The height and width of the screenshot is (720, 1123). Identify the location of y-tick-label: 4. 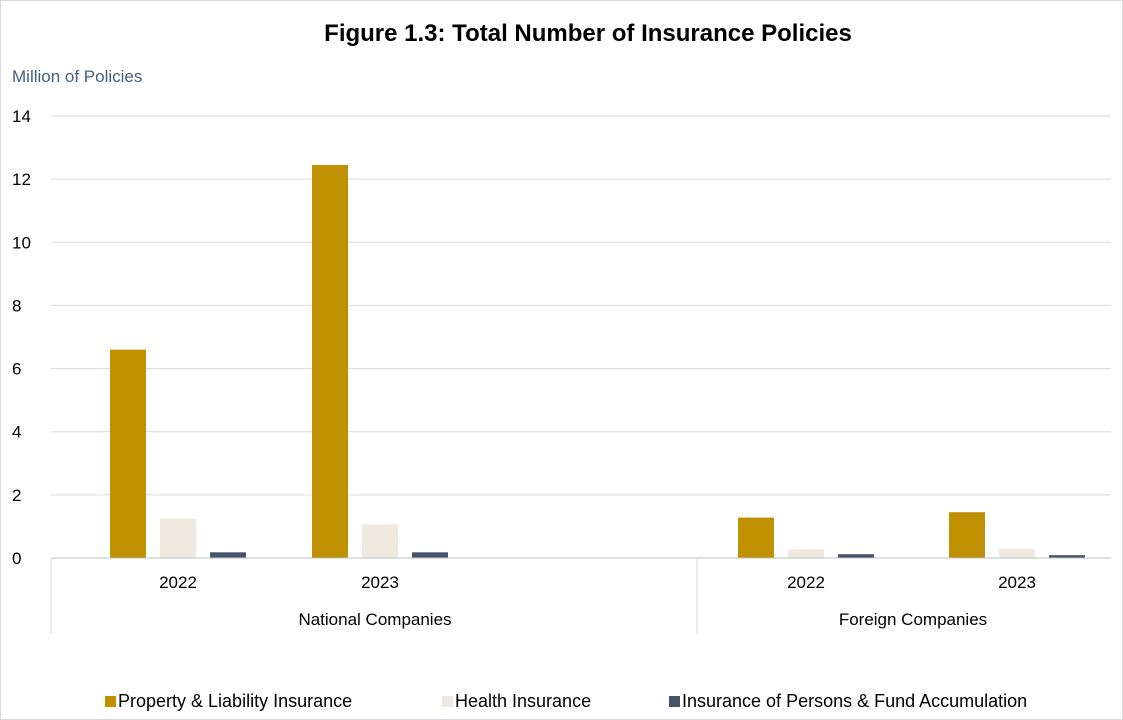
(16, 432).